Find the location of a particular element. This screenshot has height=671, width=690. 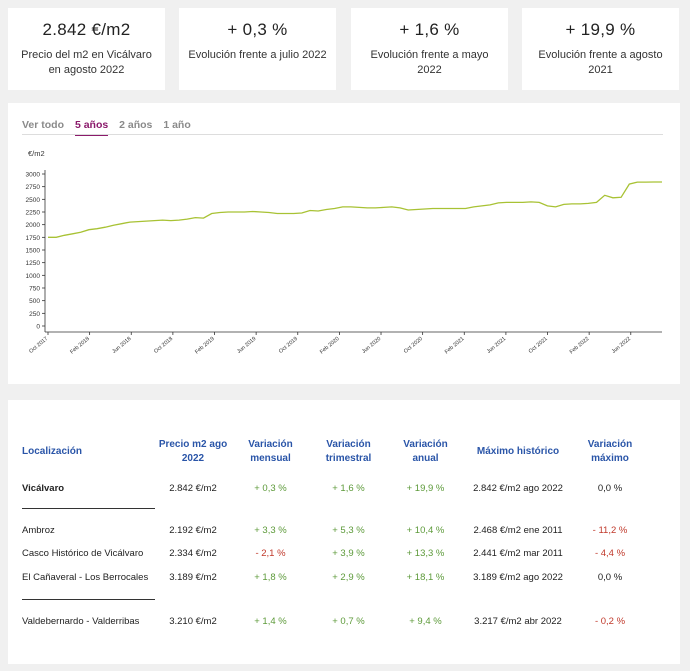

header-trimestral: Variación trimestral is located at coordinates (348, 451).